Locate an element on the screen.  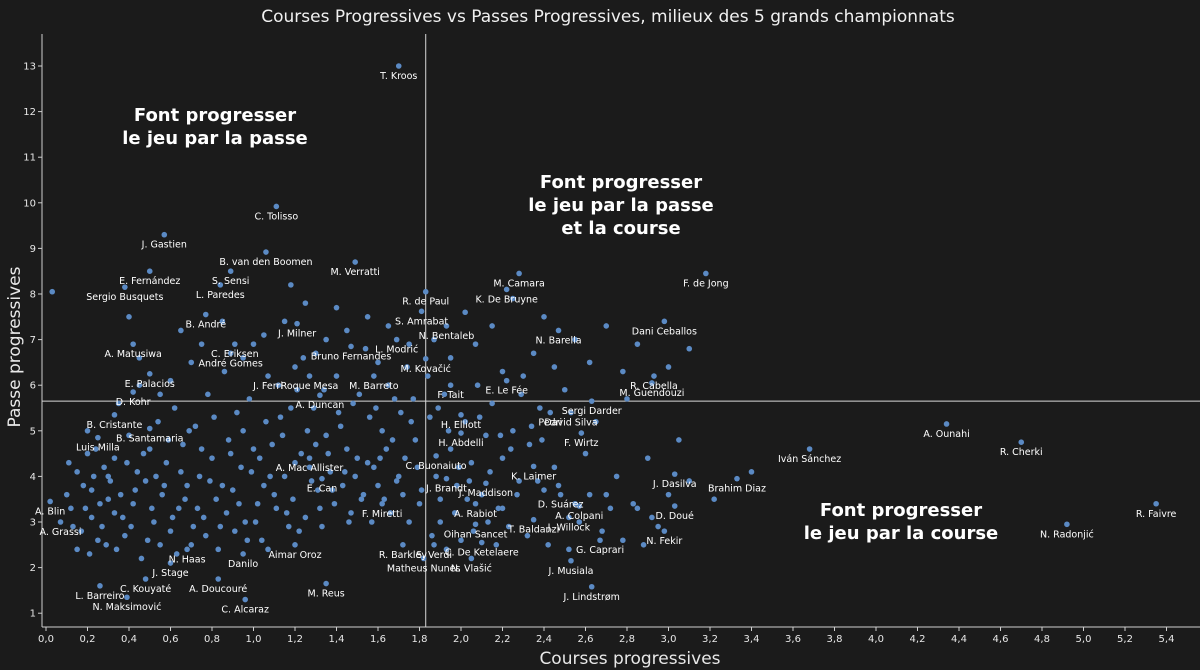
point-label: B. van den Boomen is located at coordinates (265, 262).